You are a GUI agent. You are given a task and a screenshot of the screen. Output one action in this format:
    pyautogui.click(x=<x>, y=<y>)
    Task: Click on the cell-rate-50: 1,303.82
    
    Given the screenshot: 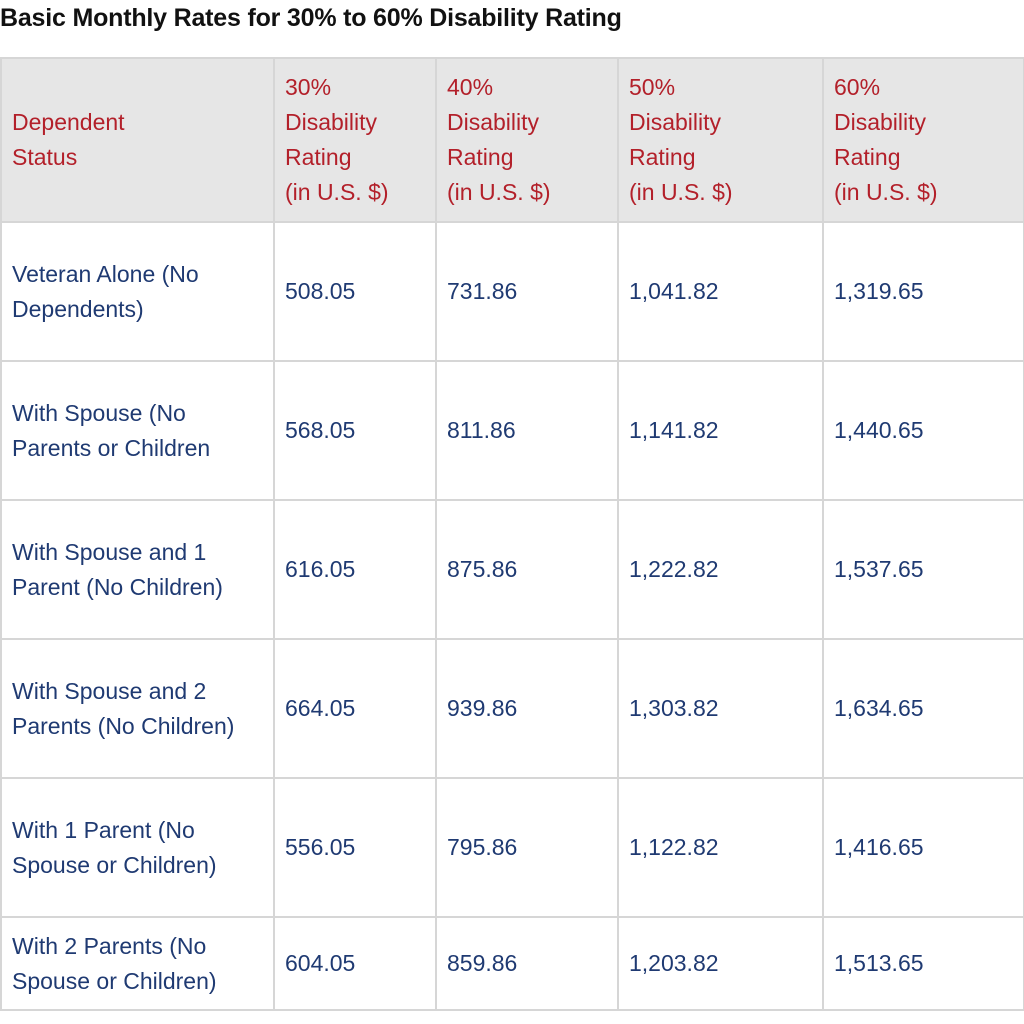 What is the action you would take?
    pyautogui.click(x=720, y=708)
    